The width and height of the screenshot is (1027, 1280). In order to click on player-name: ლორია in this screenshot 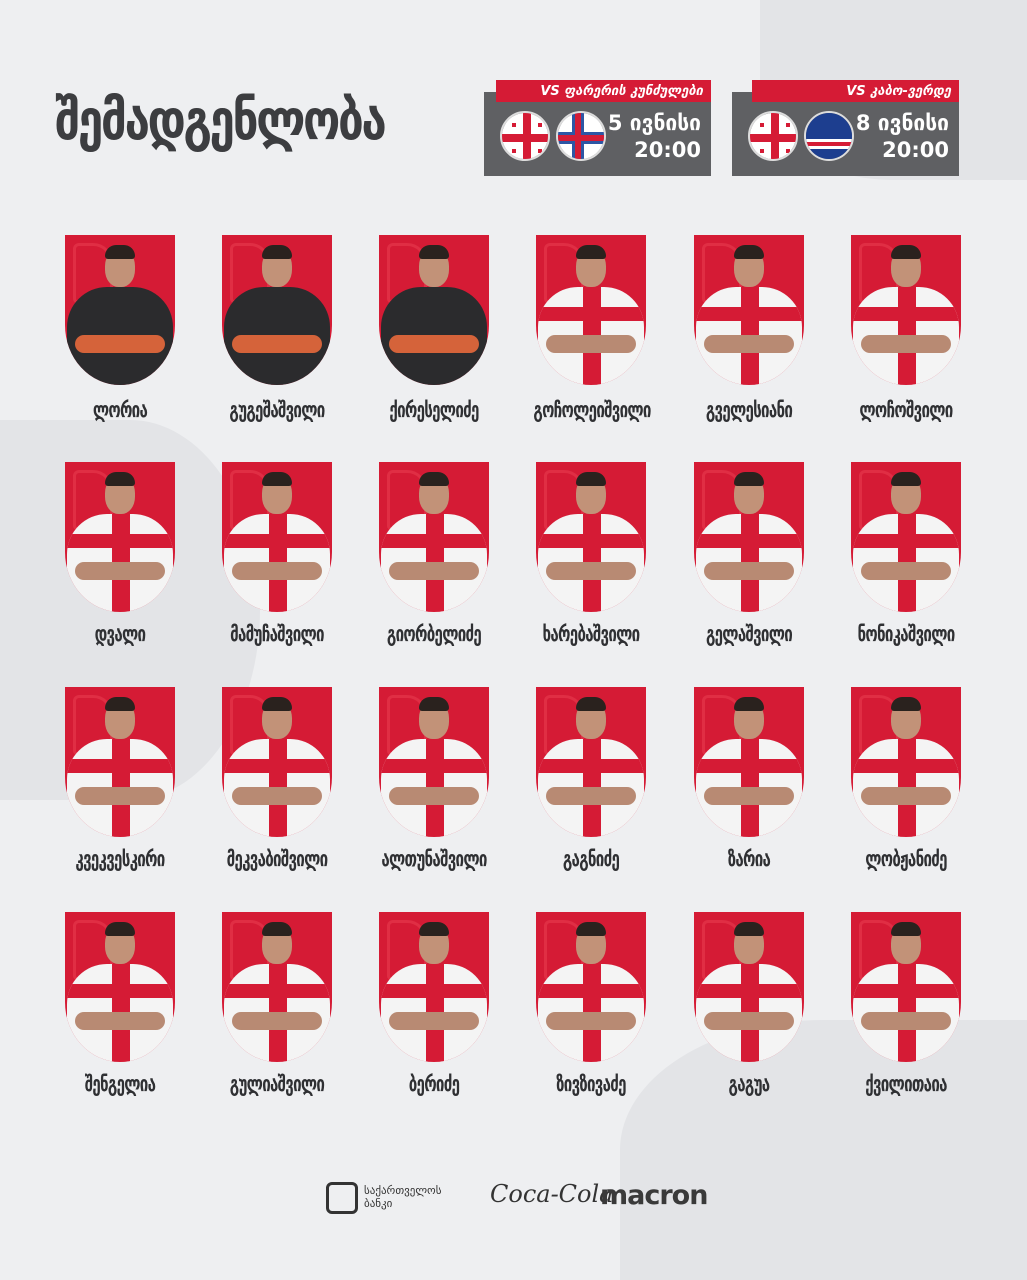, I will do `click(120, 410)`.